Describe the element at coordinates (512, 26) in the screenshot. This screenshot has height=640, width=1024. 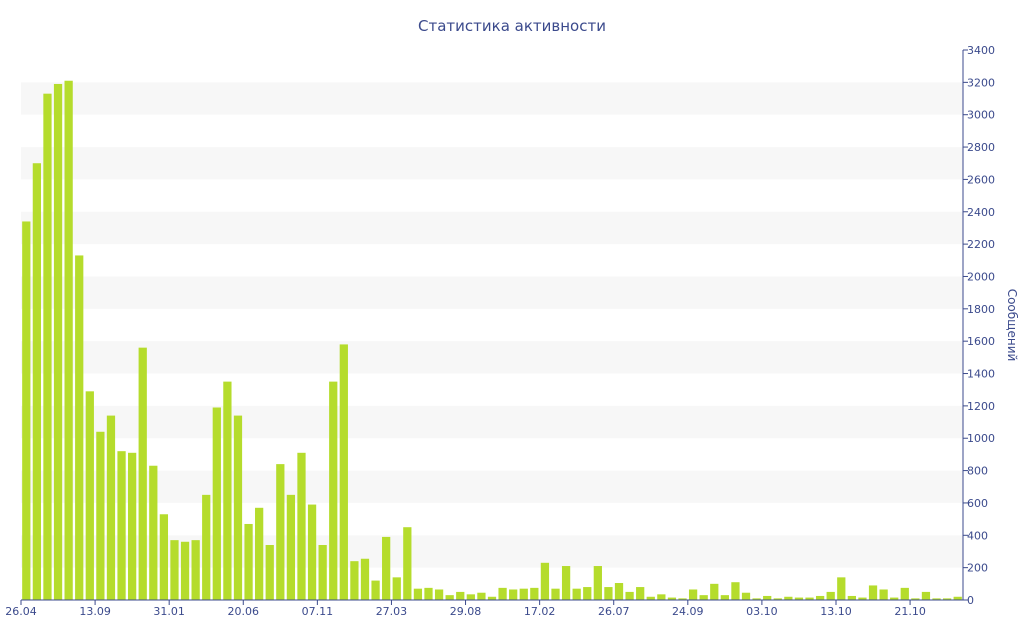
I see `chart-title: Статистика активности` at that location.